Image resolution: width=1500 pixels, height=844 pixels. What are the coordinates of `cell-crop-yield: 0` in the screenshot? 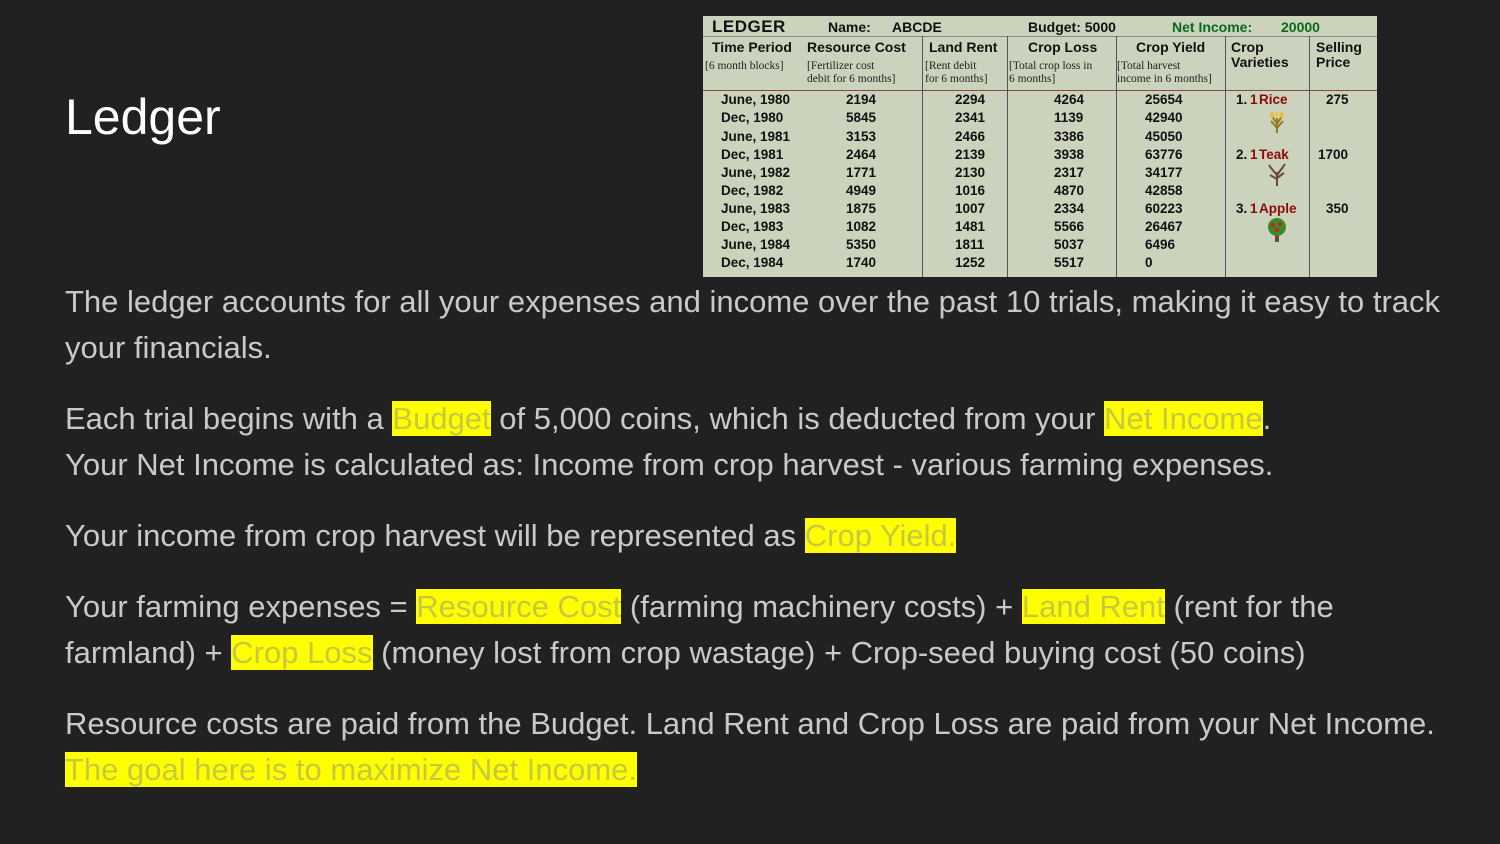 It's located at (1149, 262).